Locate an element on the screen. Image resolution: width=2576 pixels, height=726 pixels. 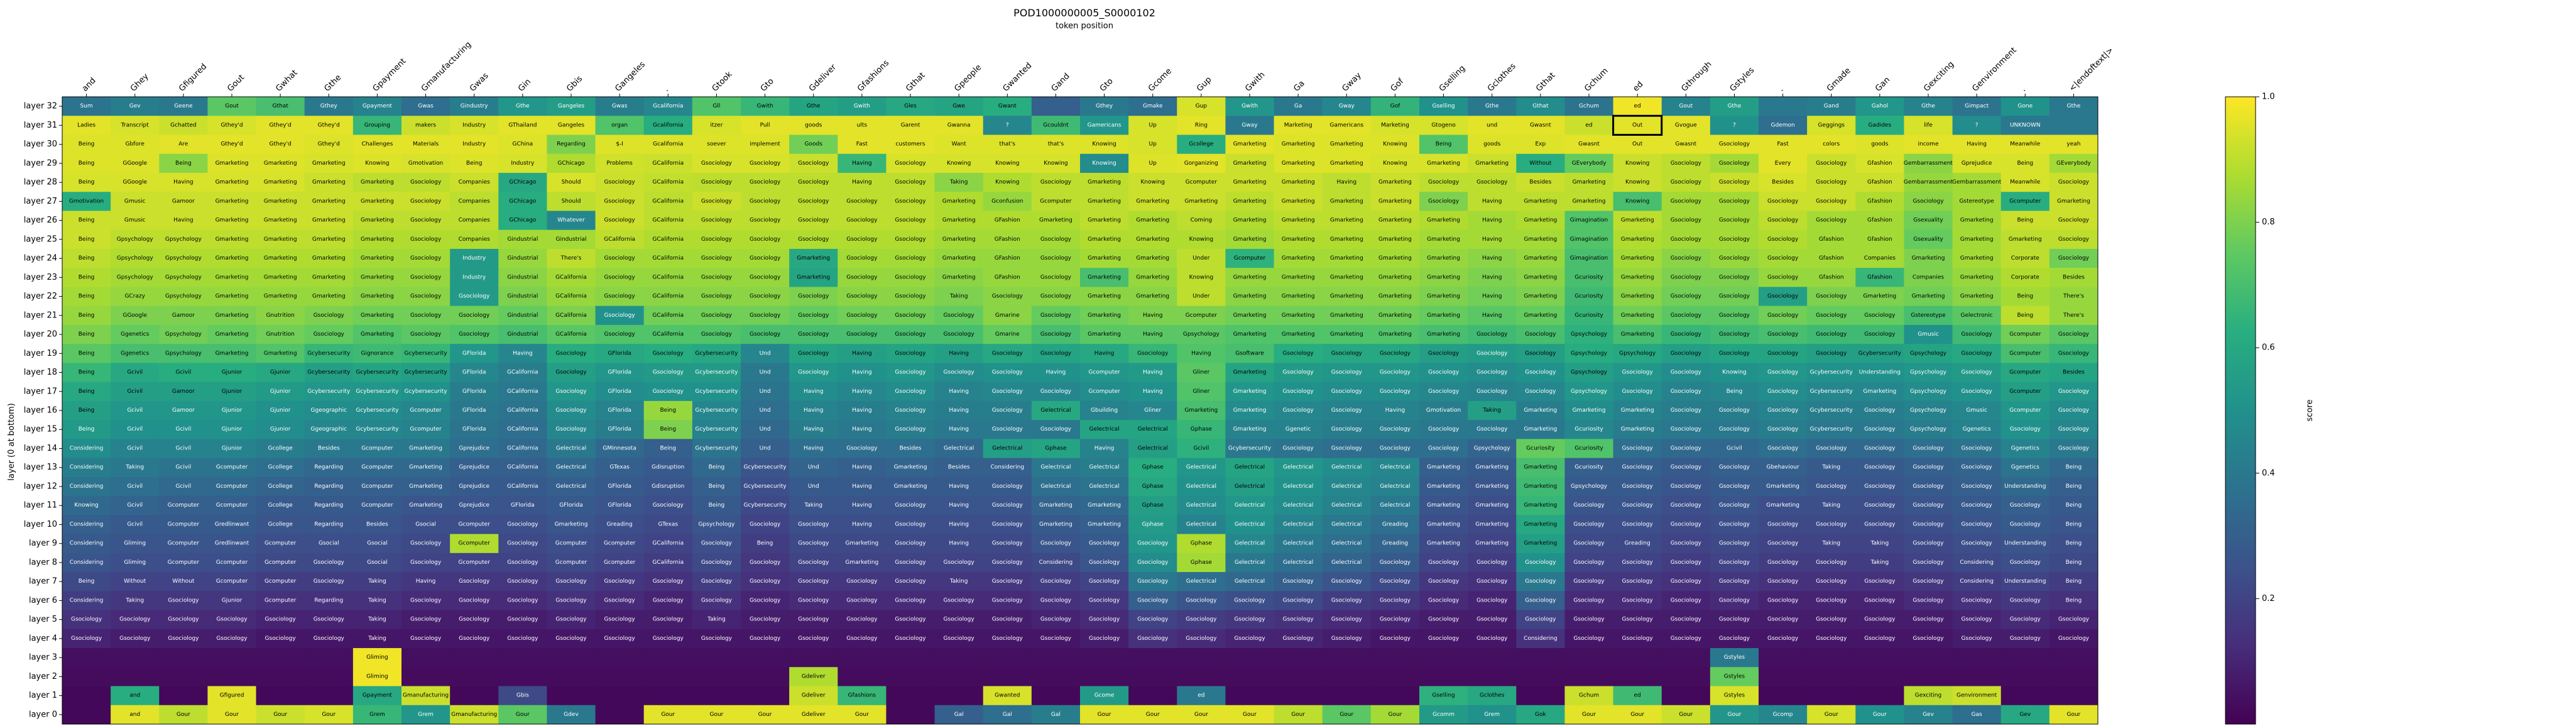
highlight-box is located at coordinates (1637, 125).